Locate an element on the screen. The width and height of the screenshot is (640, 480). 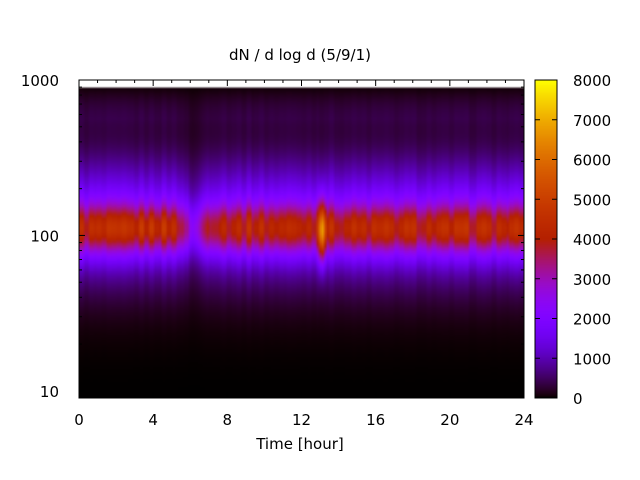
y-tick-label: 100 is located at coordinates (44, 236).